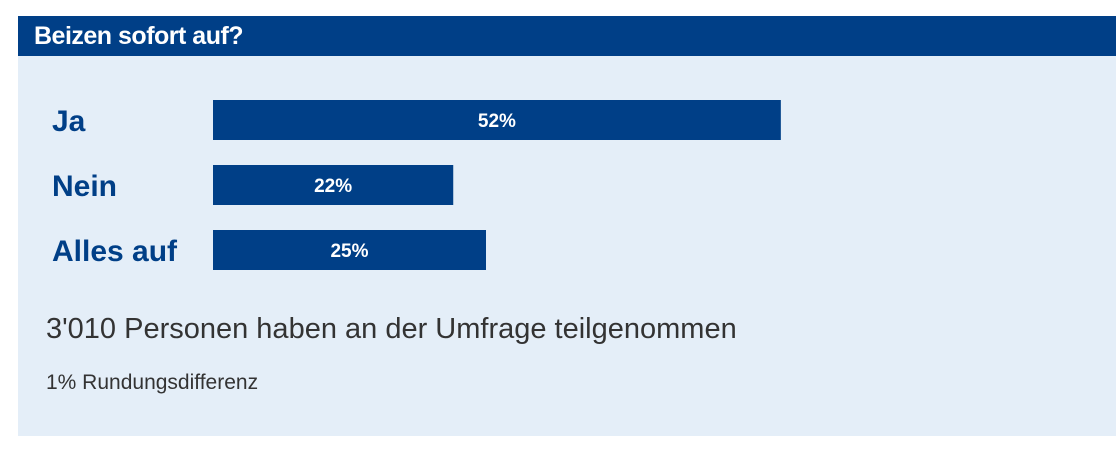 The width and height of the screenshot is (1116, 456). Describe the element at coordinates (84, 186) in the screenshot. I see `bar-category-label: Nein` at that location.